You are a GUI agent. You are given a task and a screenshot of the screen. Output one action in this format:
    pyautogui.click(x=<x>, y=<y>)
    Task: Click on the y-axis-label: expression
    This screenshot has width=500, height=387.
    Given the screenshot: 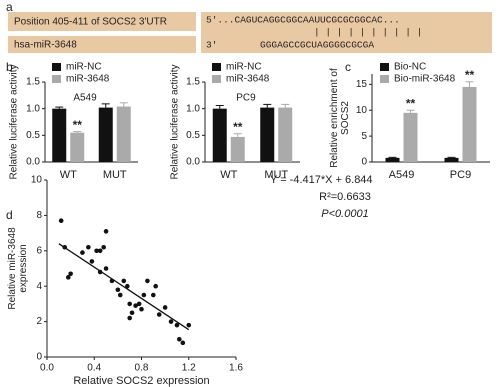 What is the action you would take?
    pyautogui.click(x=23, y=268)
    